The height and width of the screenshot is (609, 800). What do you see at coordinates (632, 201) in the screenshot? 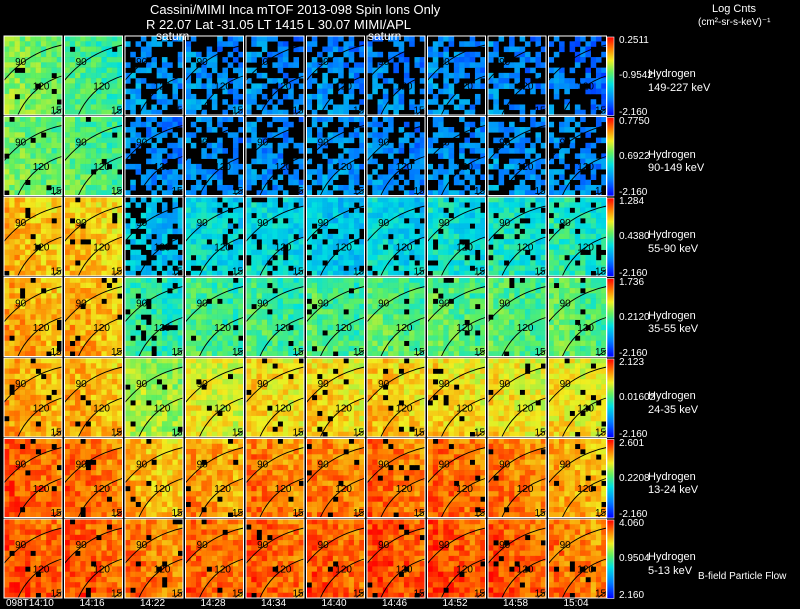
I see `cb-max-value: 1.284` at bounding box center [632, 201].